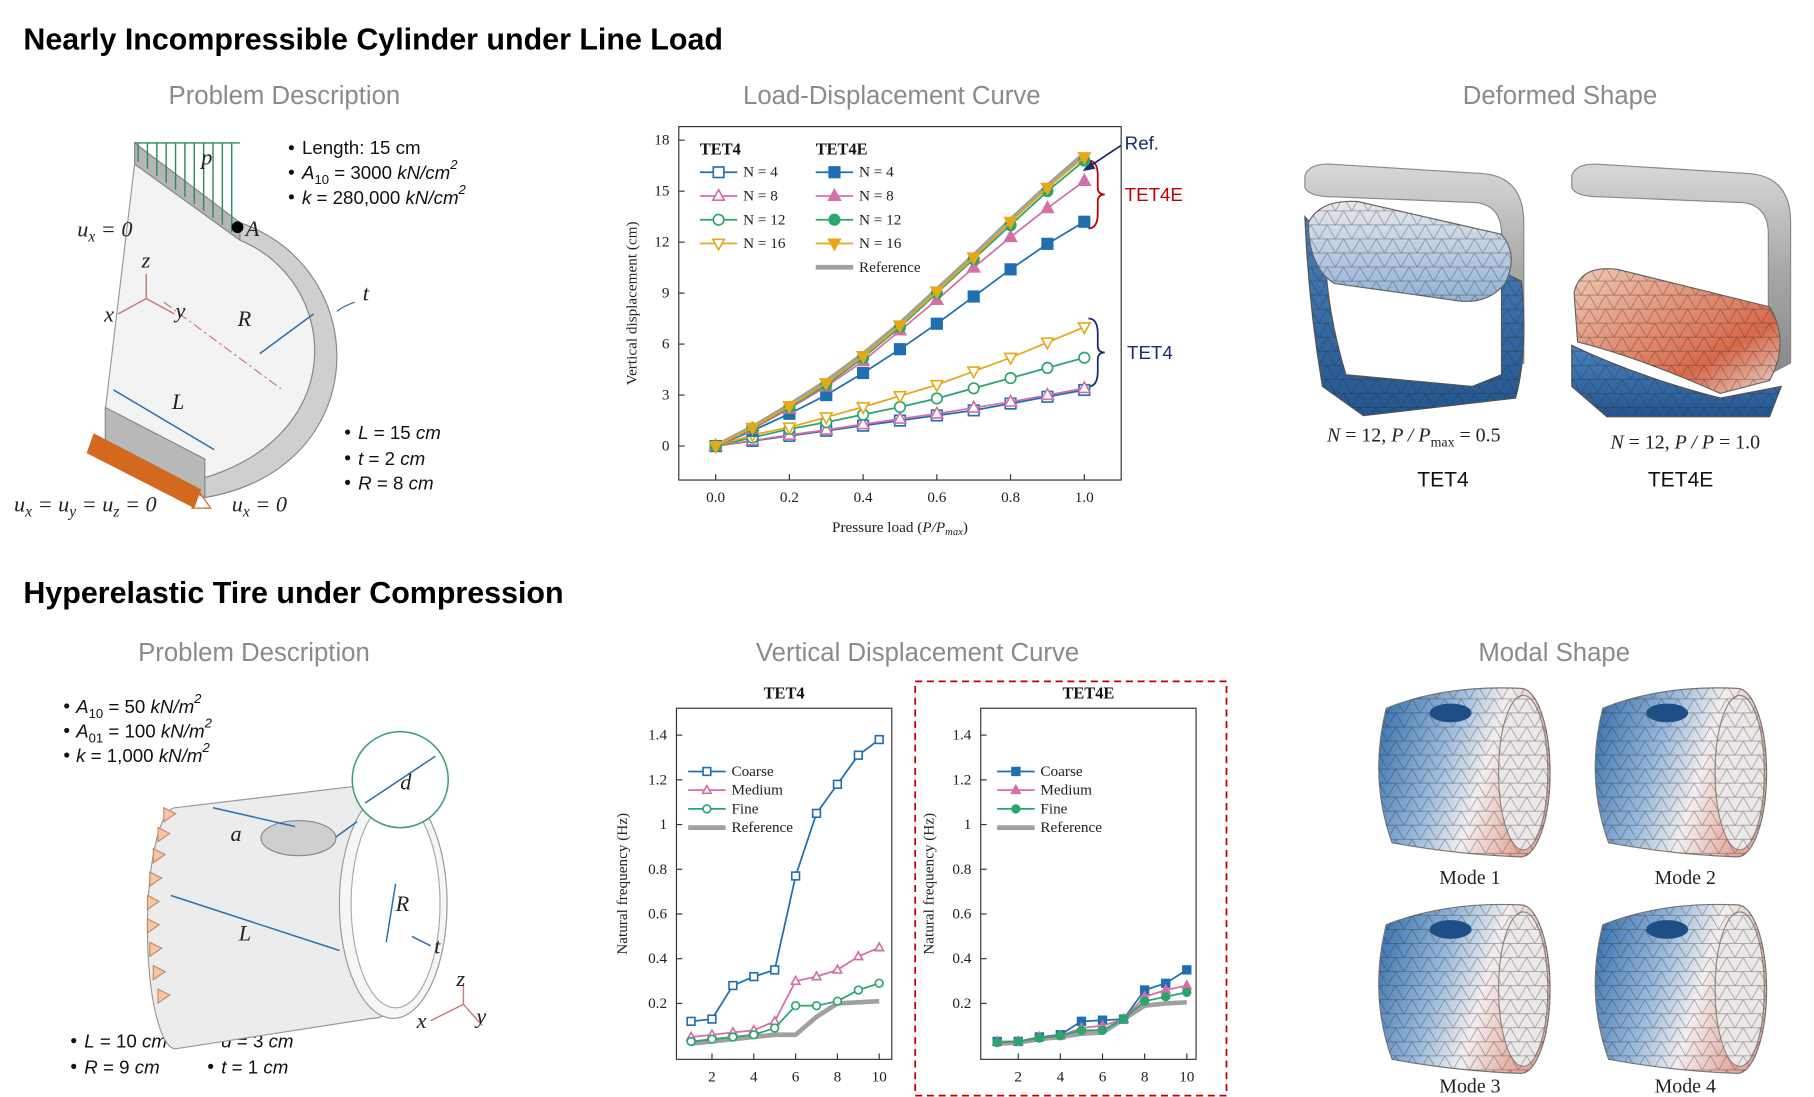  What do you see at coordinates (361, 147) in the screenshot?
I see `bullet: Length: 15 cm` at bounding box center [361, 147].